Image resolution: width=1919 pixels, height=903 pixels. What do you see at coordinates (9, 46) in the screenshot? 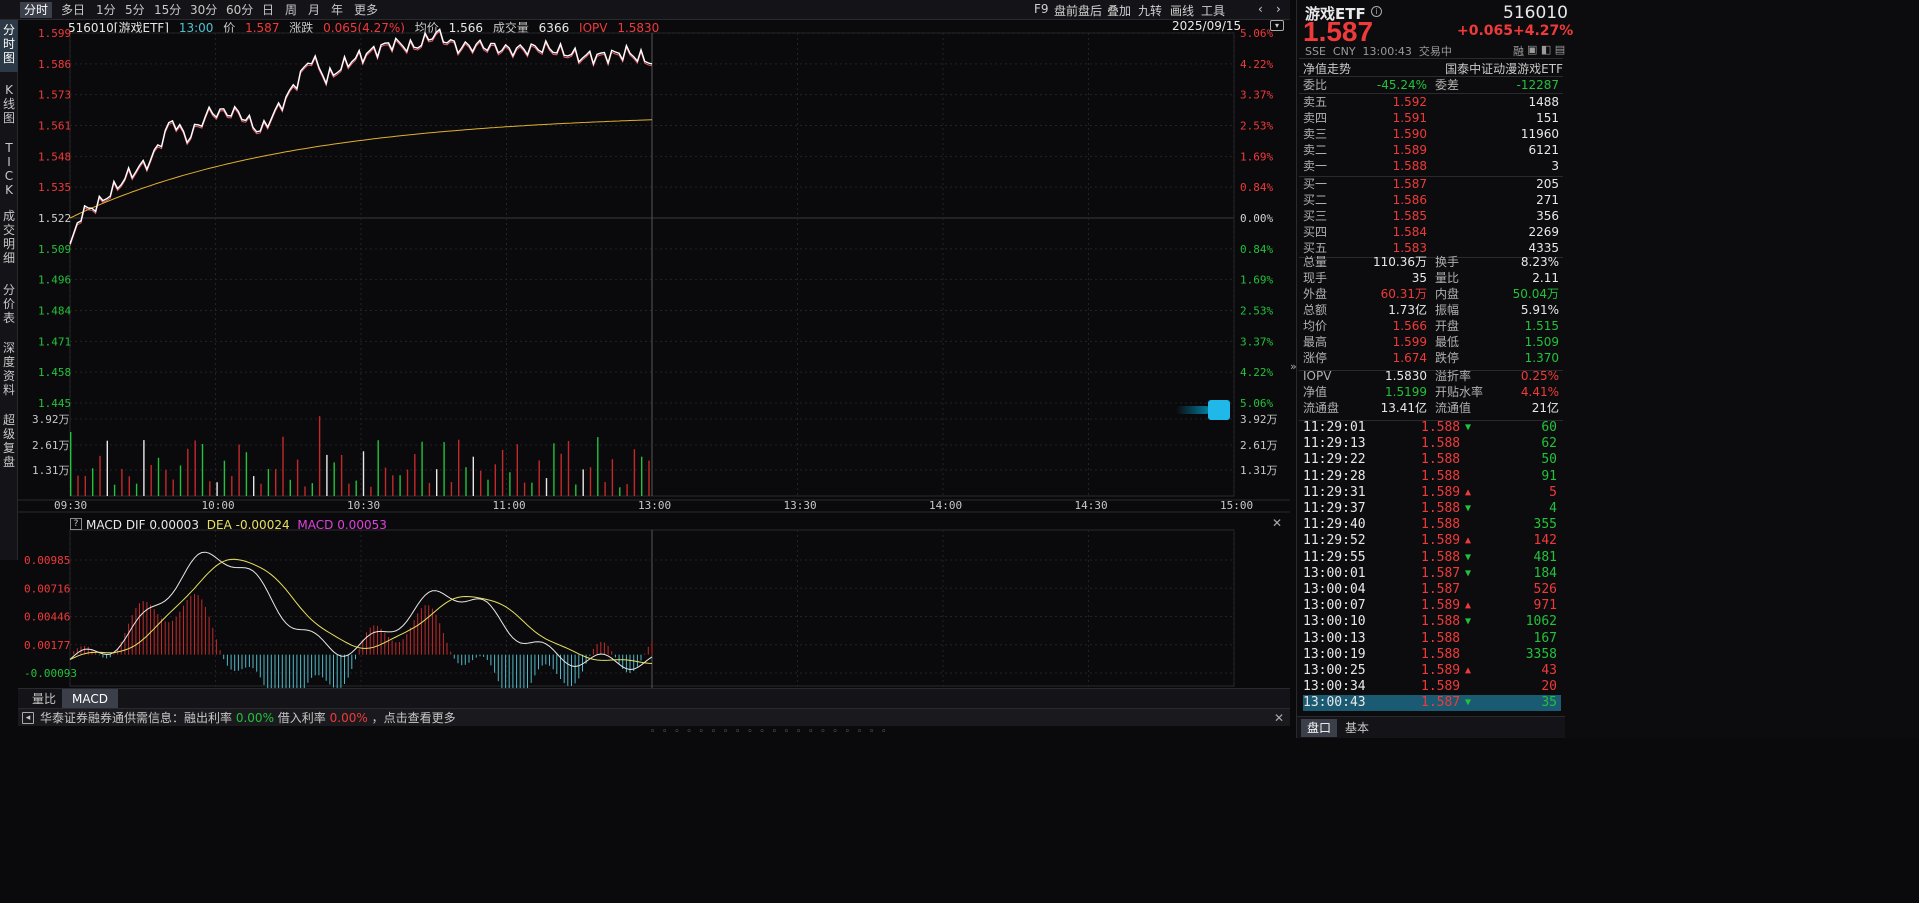
I see `left-tab-0: 分时图` at bounding box center [9, 46].